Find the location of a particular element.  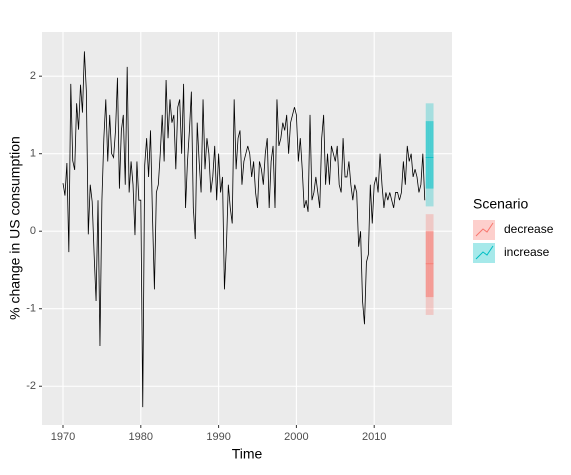

x-tick-label: 1980 is located at coordinates (141, 437).